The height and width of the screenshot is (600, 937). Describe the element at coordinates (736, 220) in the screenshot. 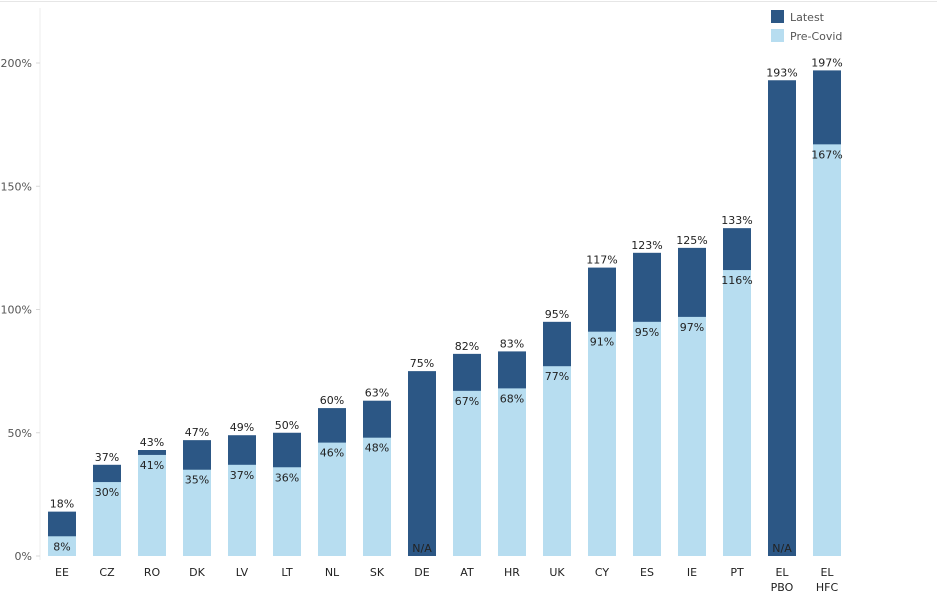

I see `data-label-latest: 133%` at that location.